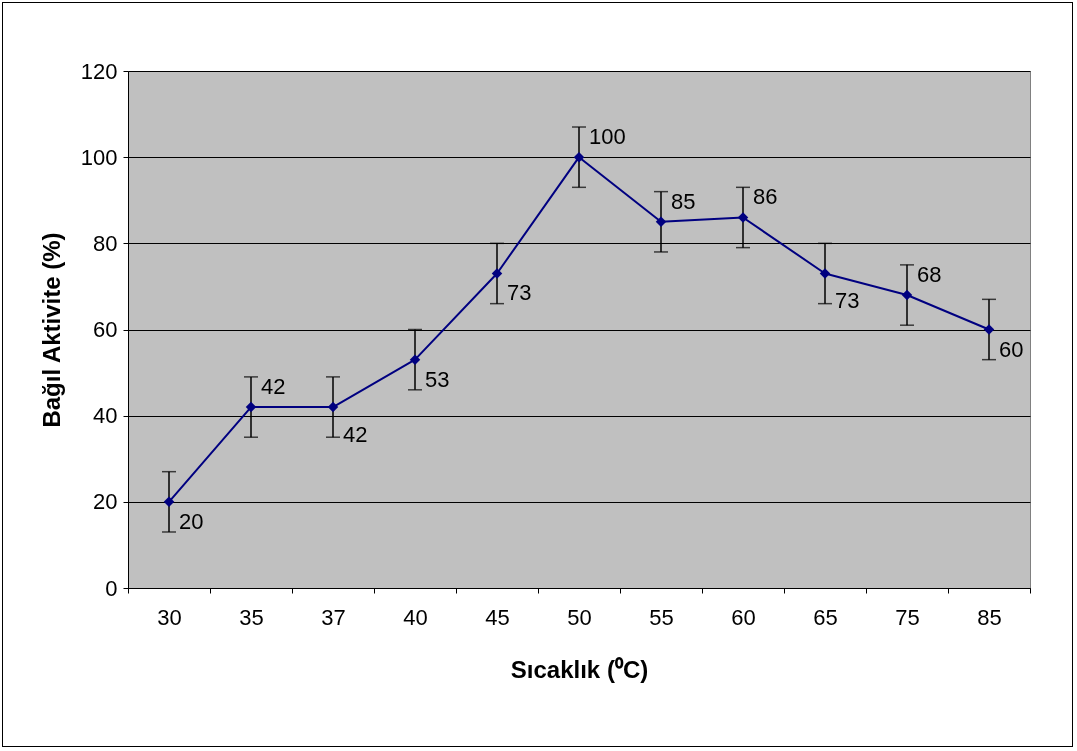 This screenshot has width=1077, height=751. I want to click on y-tick-label: 120, so click(99, 71).